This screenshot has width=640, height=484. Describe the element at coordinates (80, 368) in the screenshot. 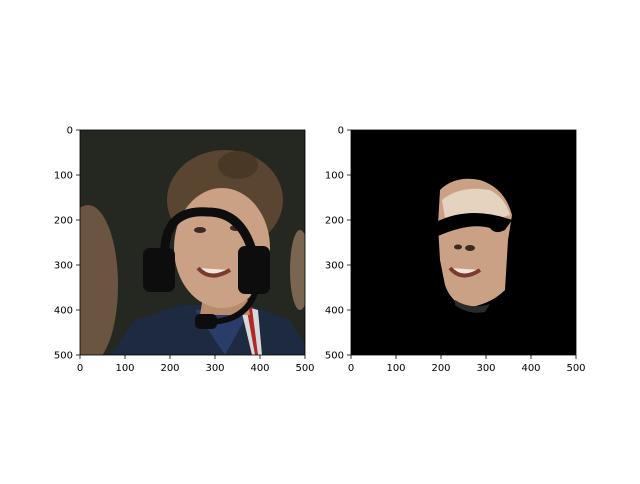

I see `left-x-tick-label: 0` at that location.